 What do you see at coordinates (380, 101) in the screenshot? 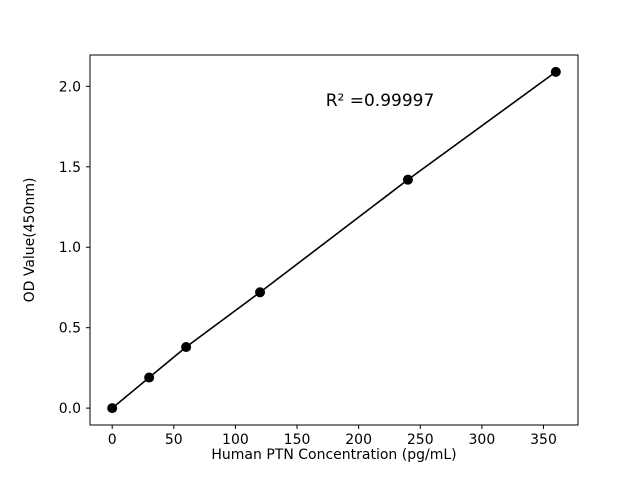
I see `r-squared-annotation: R² =0.99997` at bounding box center [380, 101].